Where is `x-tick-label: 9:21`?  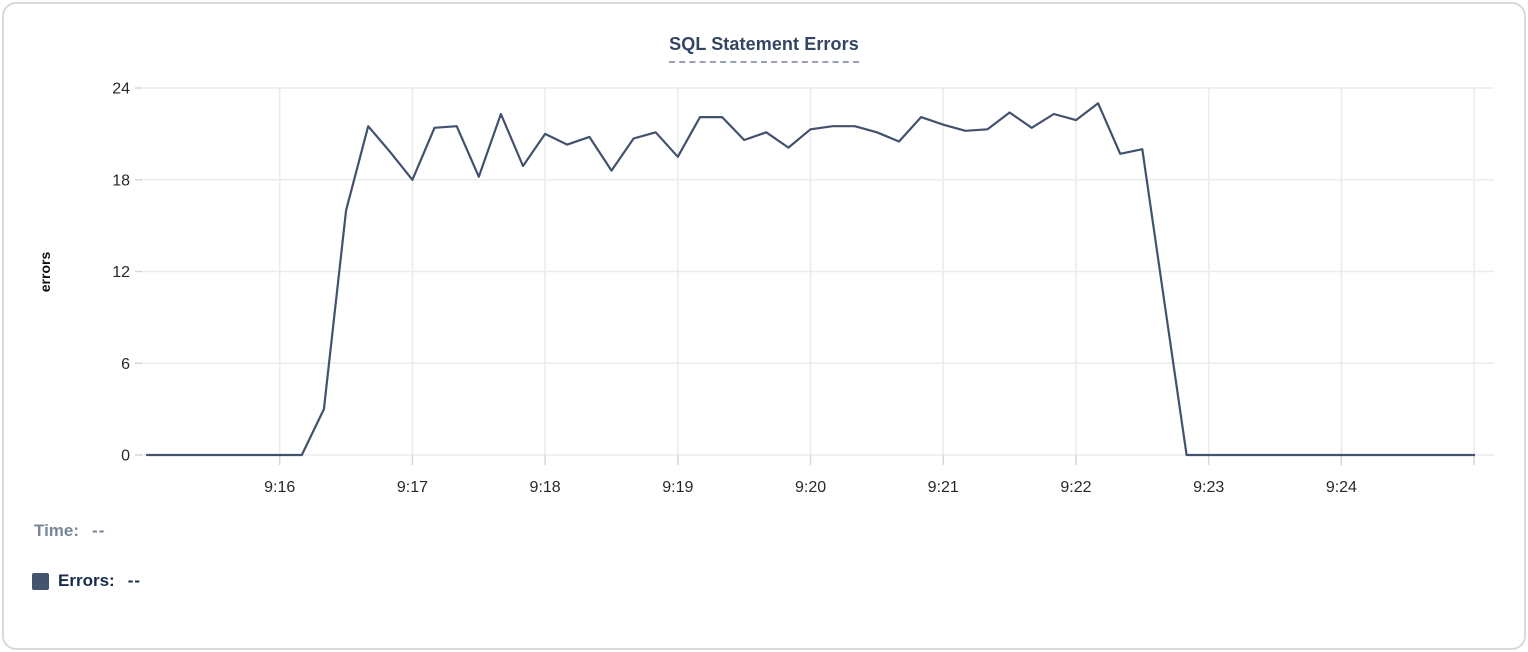
x-tick-label: 9:21 is located at coordinates (943, 487).